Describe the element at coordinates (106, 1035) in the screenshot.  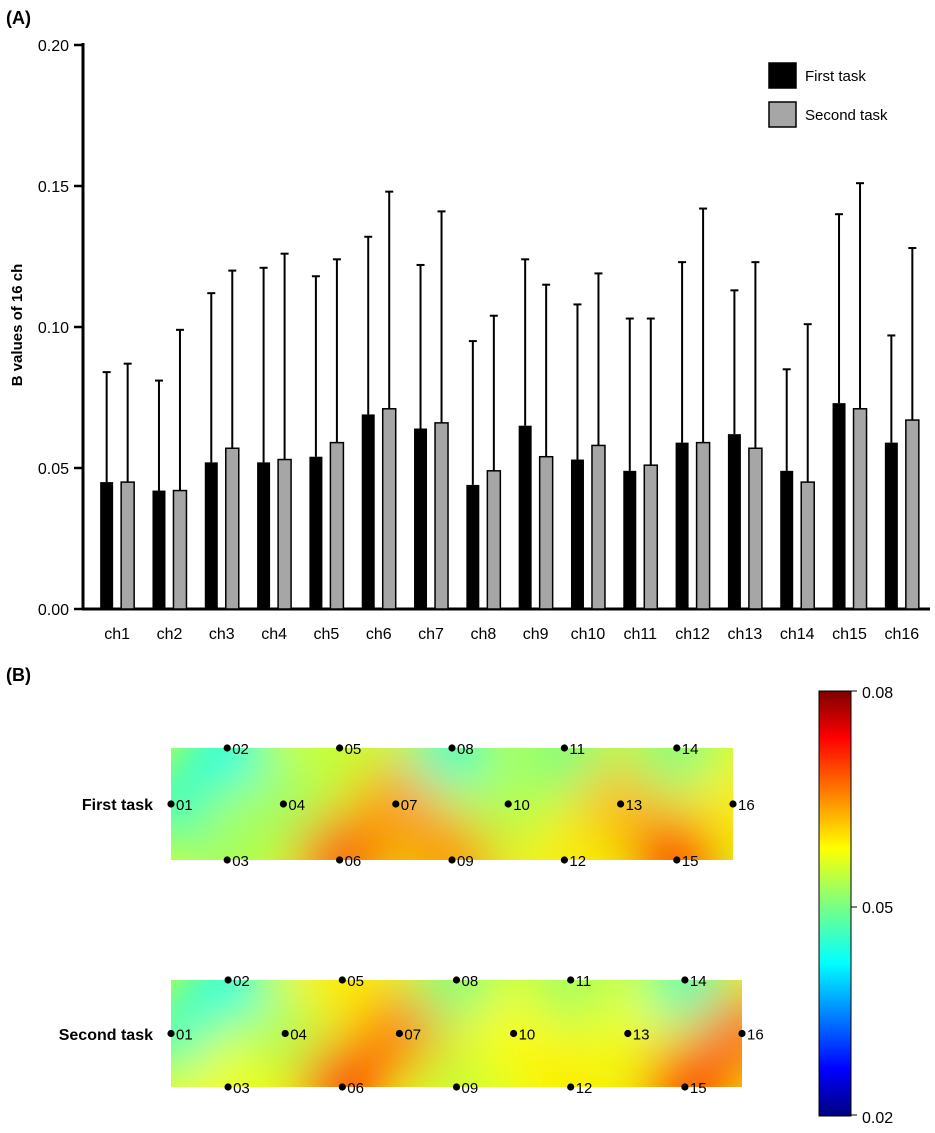
I see `heatmap-title-second-task: Second task` at that location.